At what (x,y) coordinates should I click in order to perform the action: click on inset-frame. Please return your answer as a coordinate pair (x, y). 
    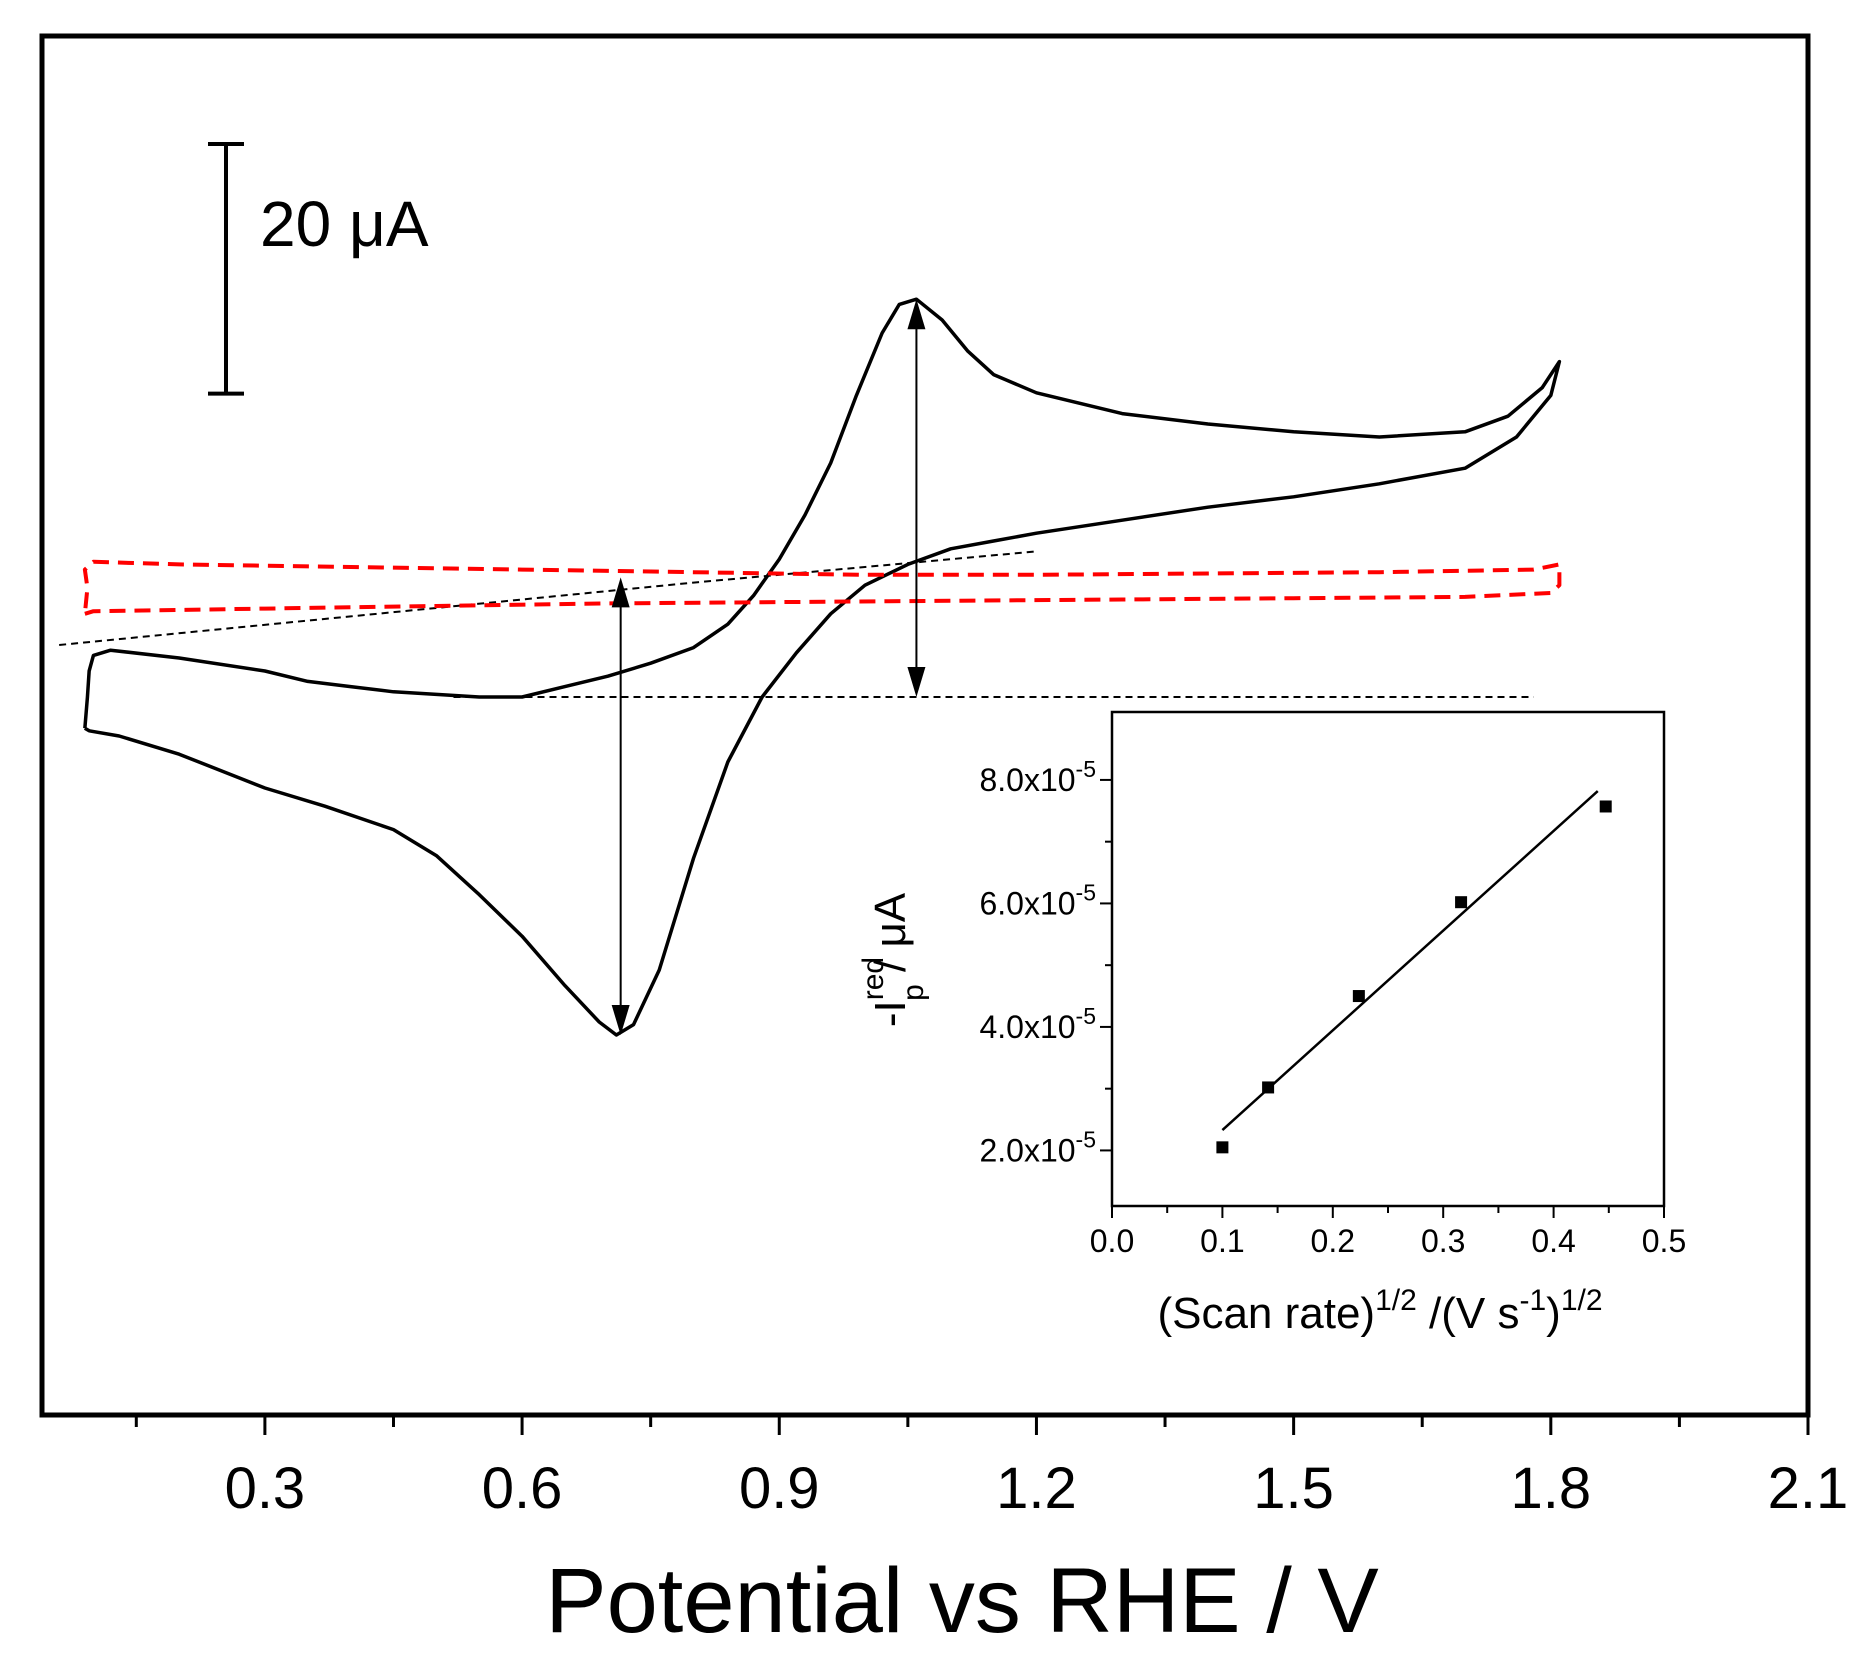
    Looking at the image, I should click on (1388, 959).